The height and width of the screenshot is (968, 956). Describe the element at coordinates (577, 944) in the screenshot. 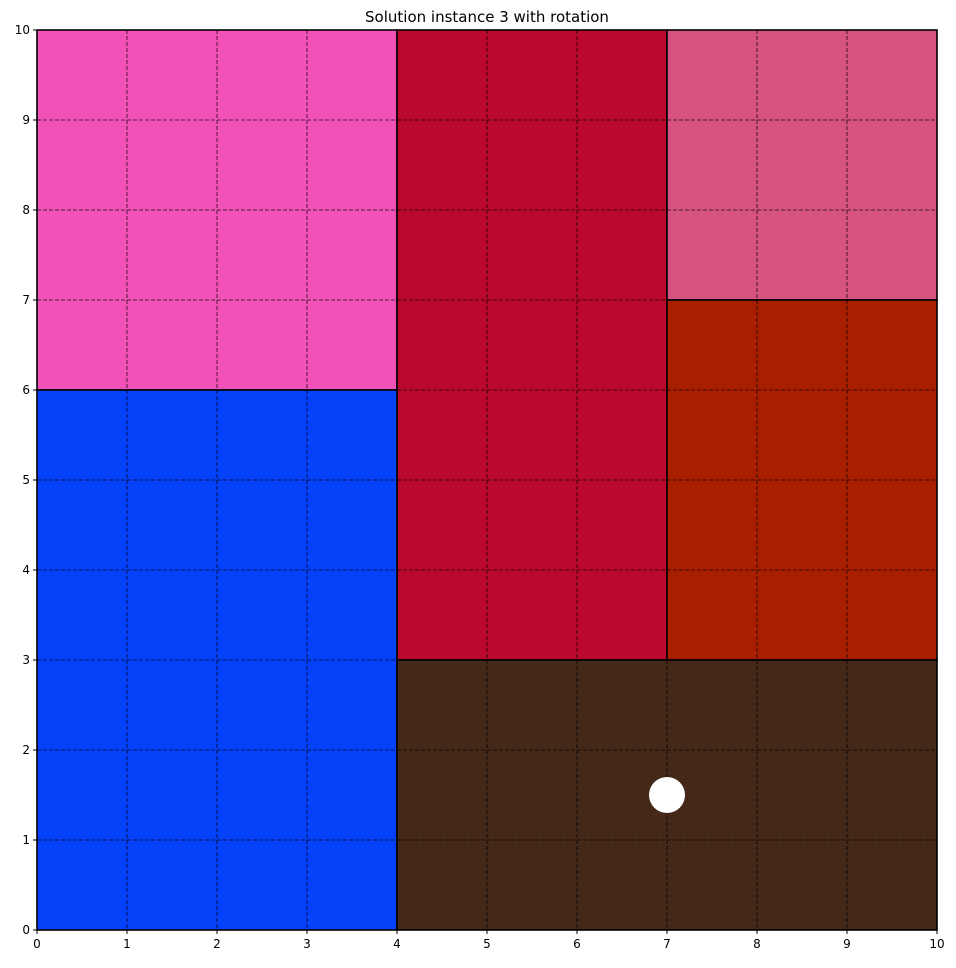

I see `x-tick-label-6: 6` at that location.